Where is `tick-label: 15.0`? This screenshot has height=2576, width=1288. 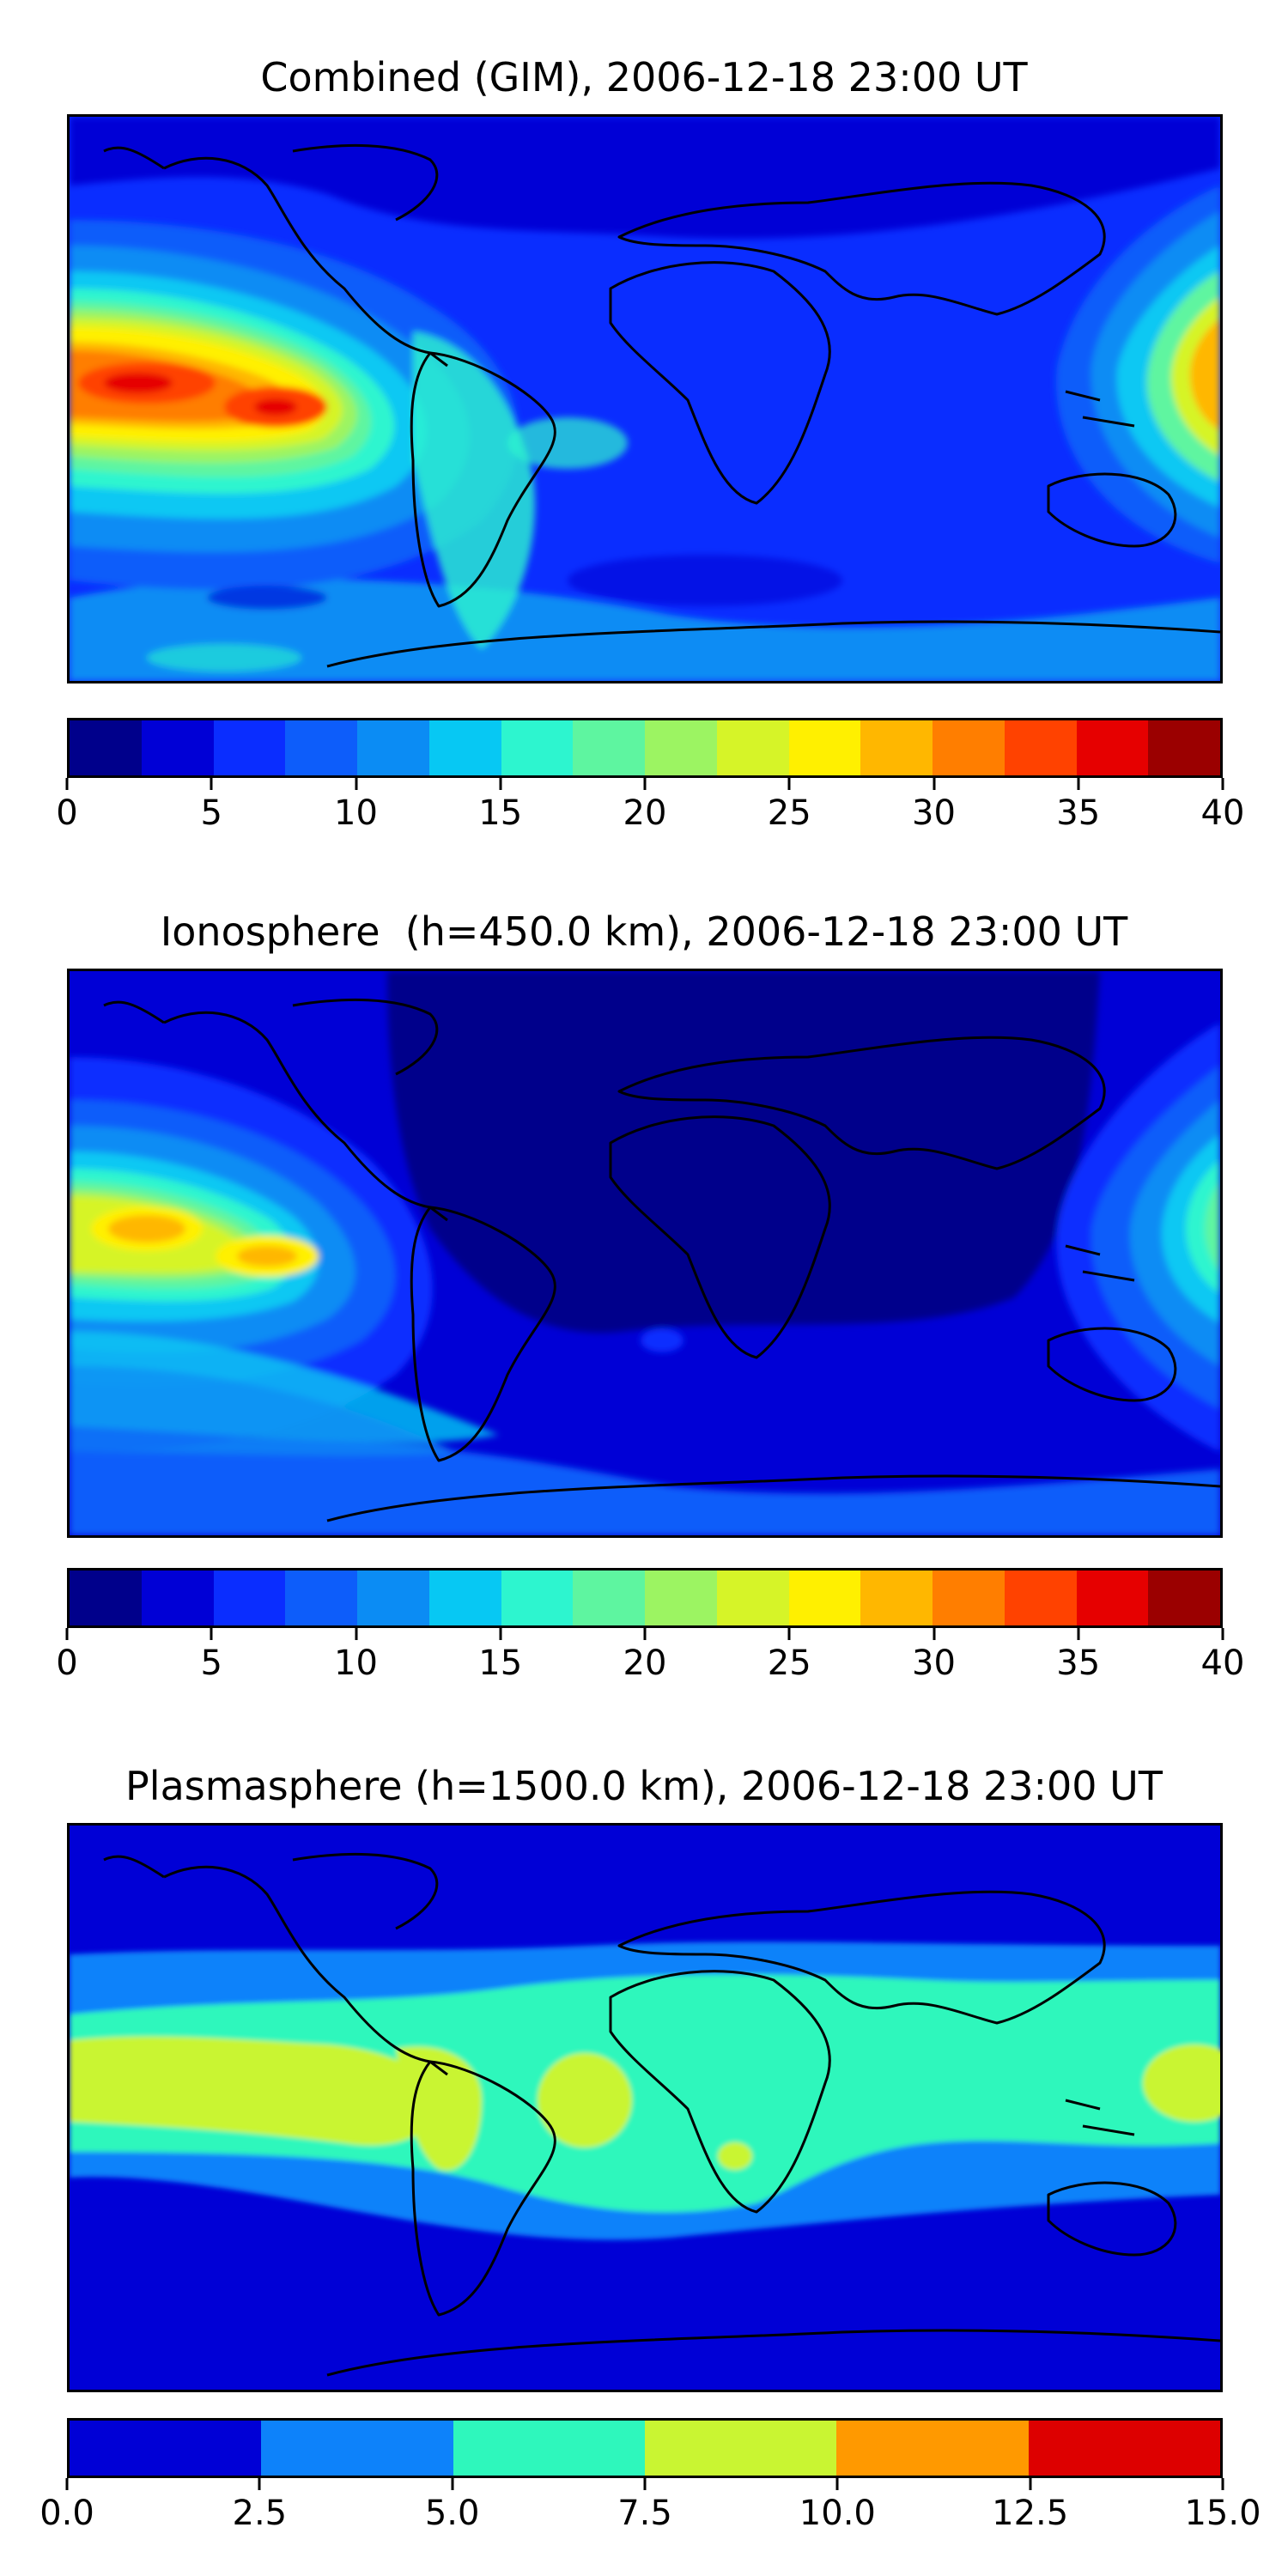 tick-label: 15.0 is located at coordinates (1222, 2514).